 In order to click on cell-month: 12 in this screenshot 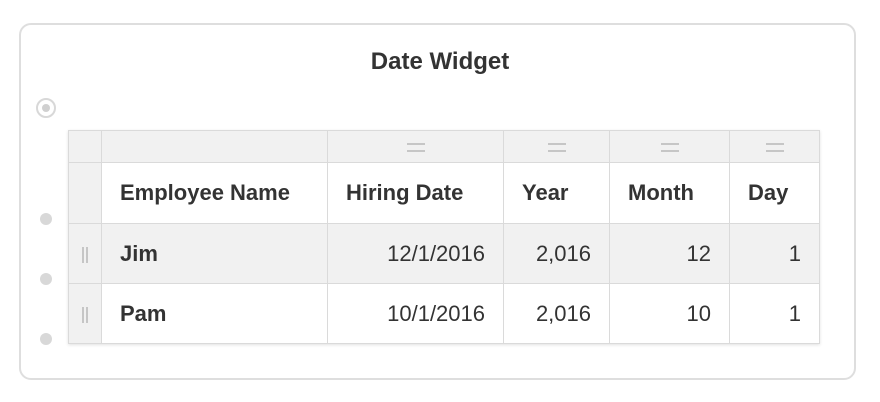, I will do `click(669, 253)`.